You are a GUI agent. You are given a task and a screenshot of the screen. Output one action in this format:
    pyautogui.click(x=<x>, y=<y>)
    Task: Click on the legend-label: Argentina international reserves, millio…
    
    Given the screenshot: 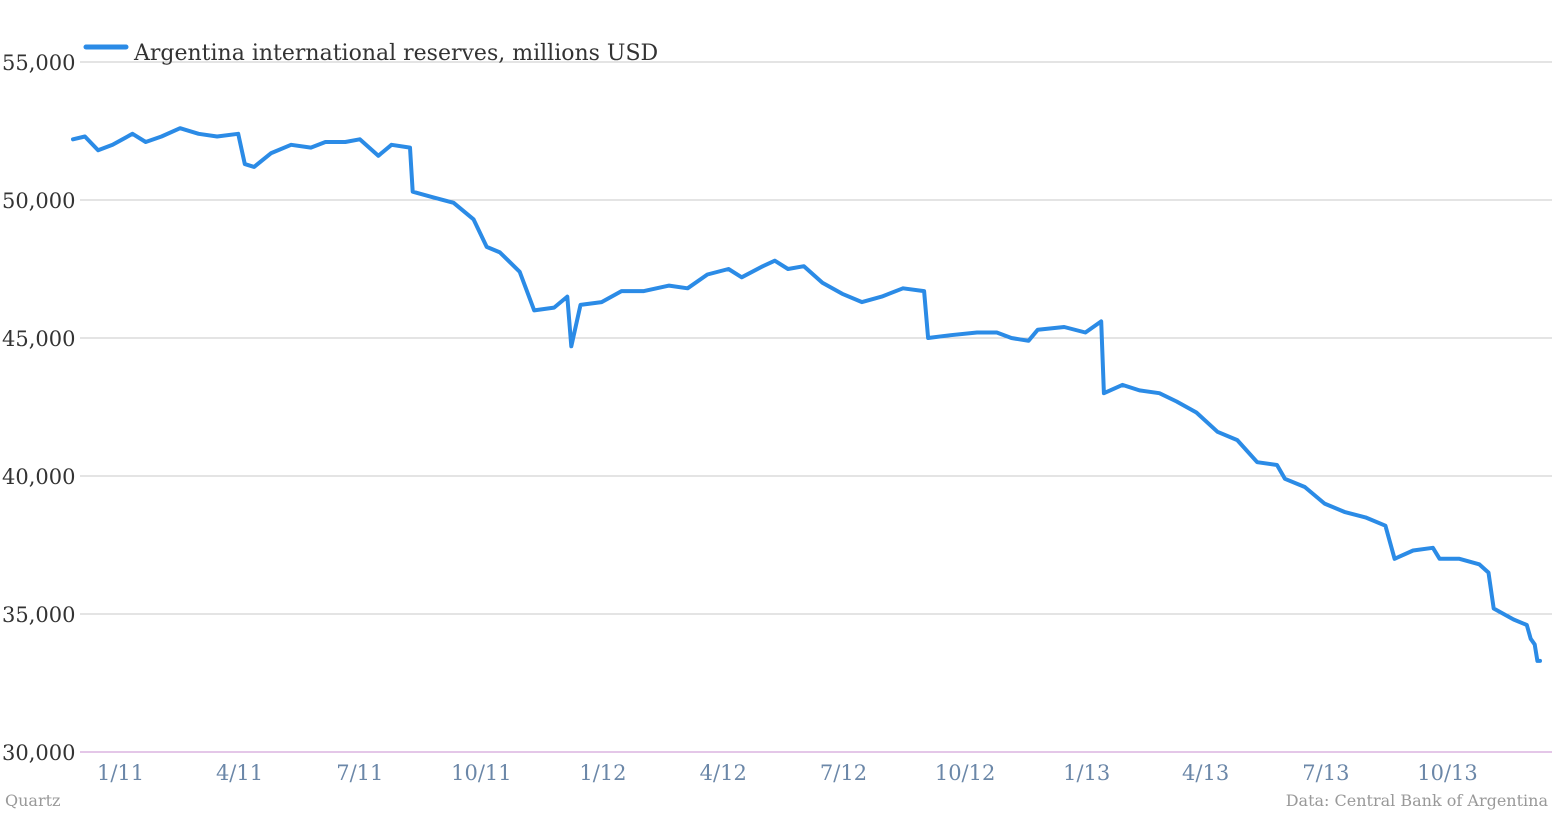 What is the action you would take?
    pyautogui.click(x=395, y=53)
    